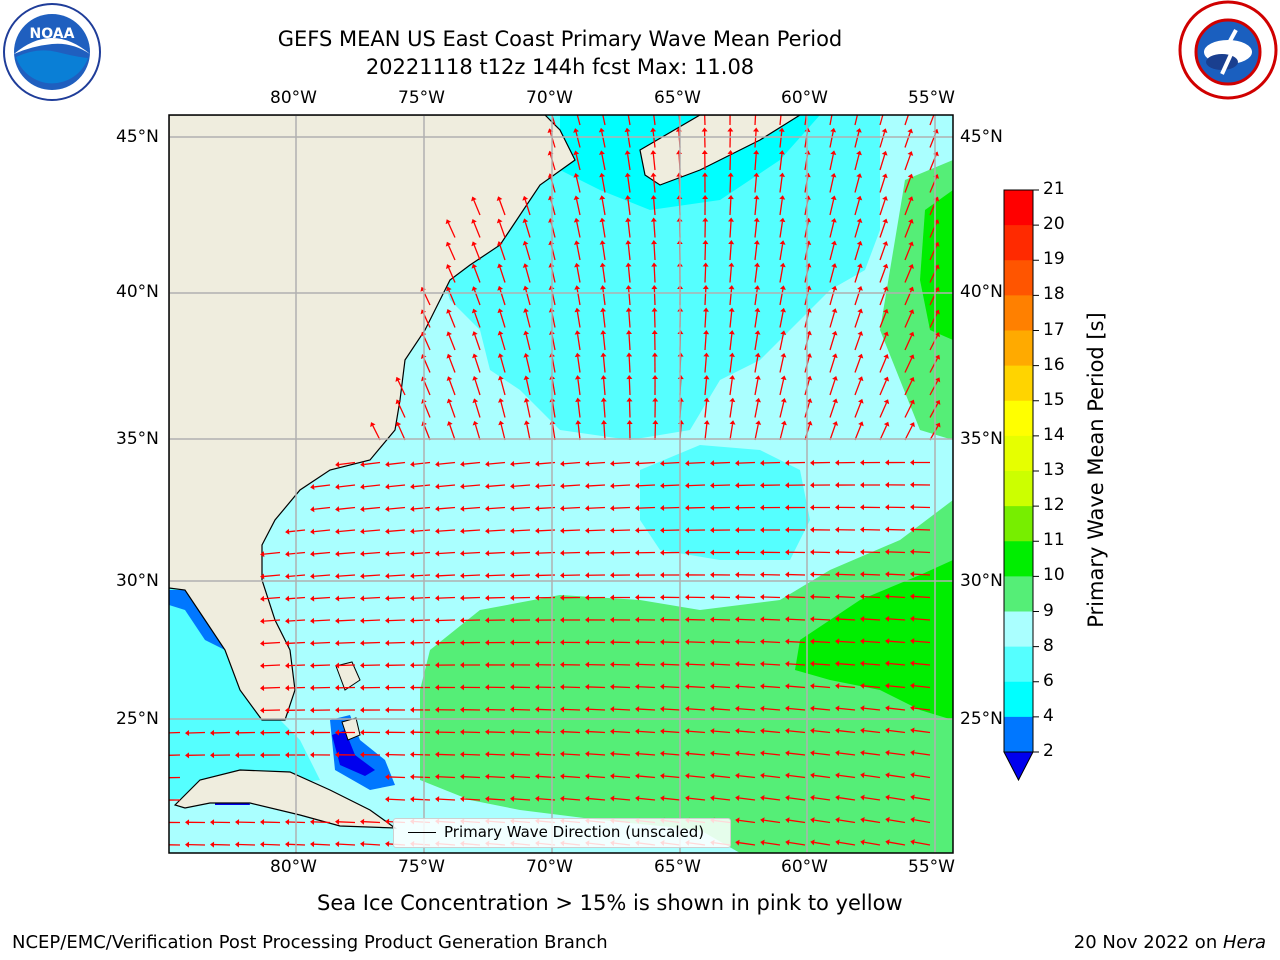 The height and width of the screenshot is (960, 1280). Describe the element at coordinates (931, 867) in the screenshot. I see `lon-tick-bottom: 55°W` at that location.